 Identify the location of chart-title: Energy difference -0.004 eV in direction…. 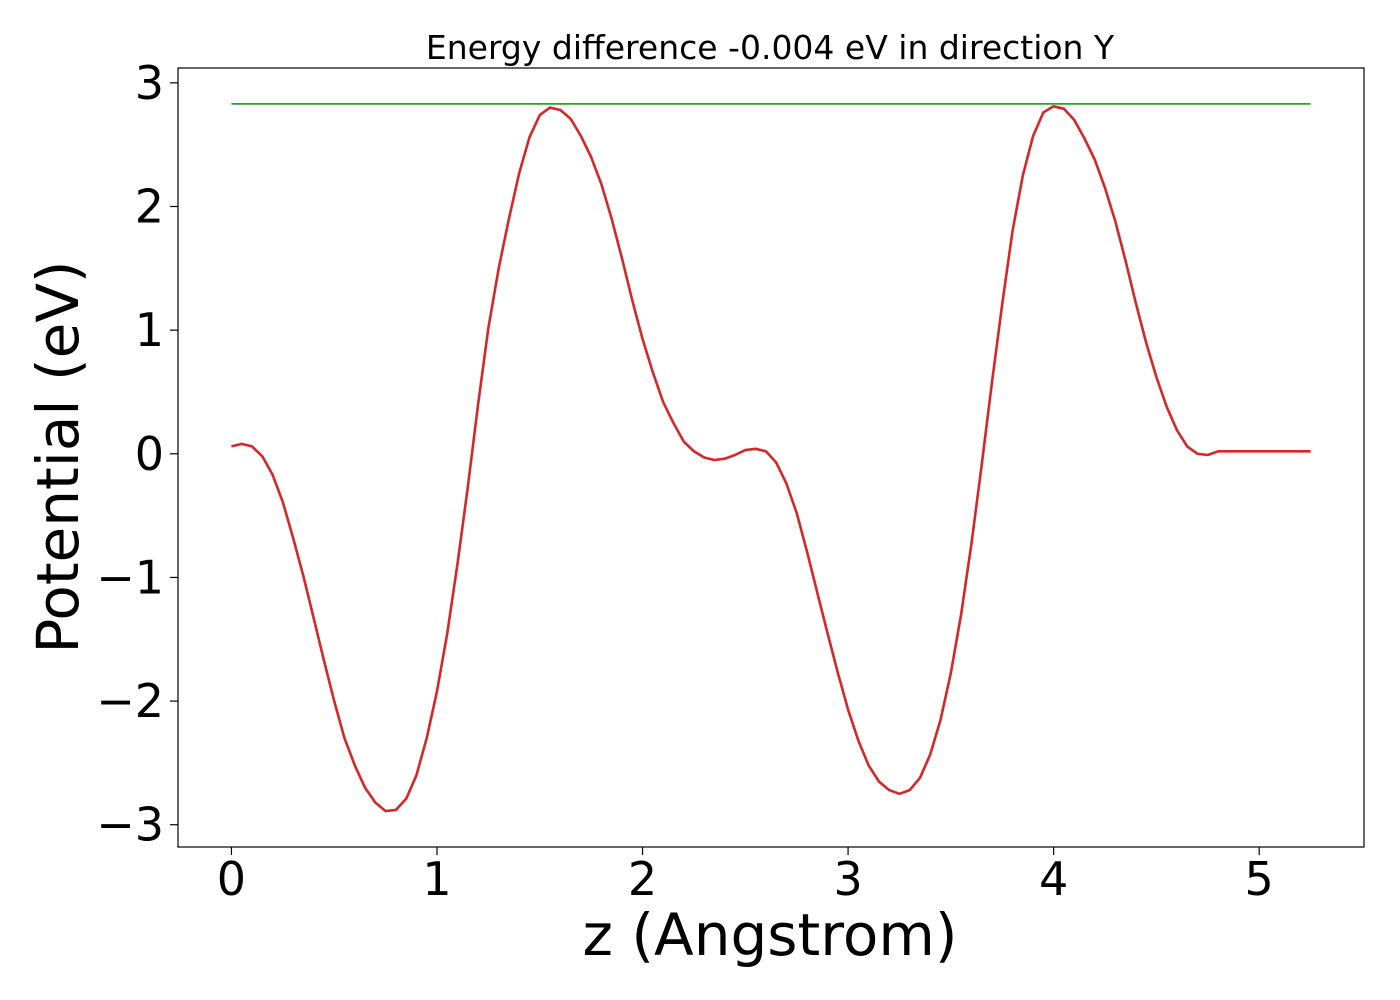
(770, 47).